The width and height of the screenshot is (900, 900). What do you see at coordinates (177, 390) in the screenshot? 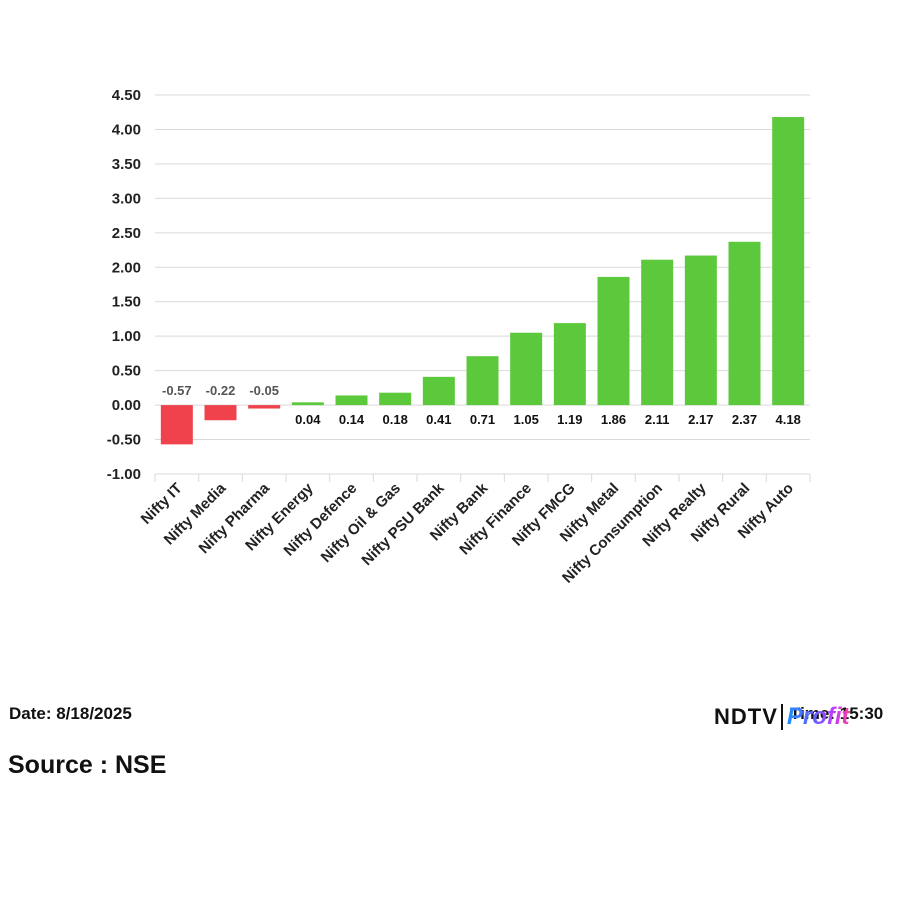
I see `value-label: -0.57` at bounding box center [177, 390].